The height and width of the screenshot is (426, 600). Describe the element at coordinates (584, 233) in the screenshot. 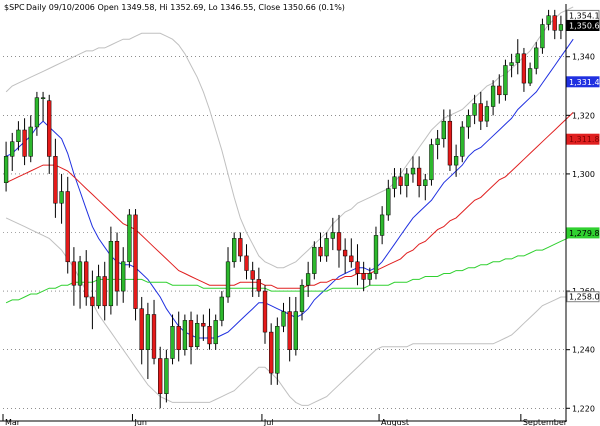

I see `price-tag-label: 1,279.88` at that location.